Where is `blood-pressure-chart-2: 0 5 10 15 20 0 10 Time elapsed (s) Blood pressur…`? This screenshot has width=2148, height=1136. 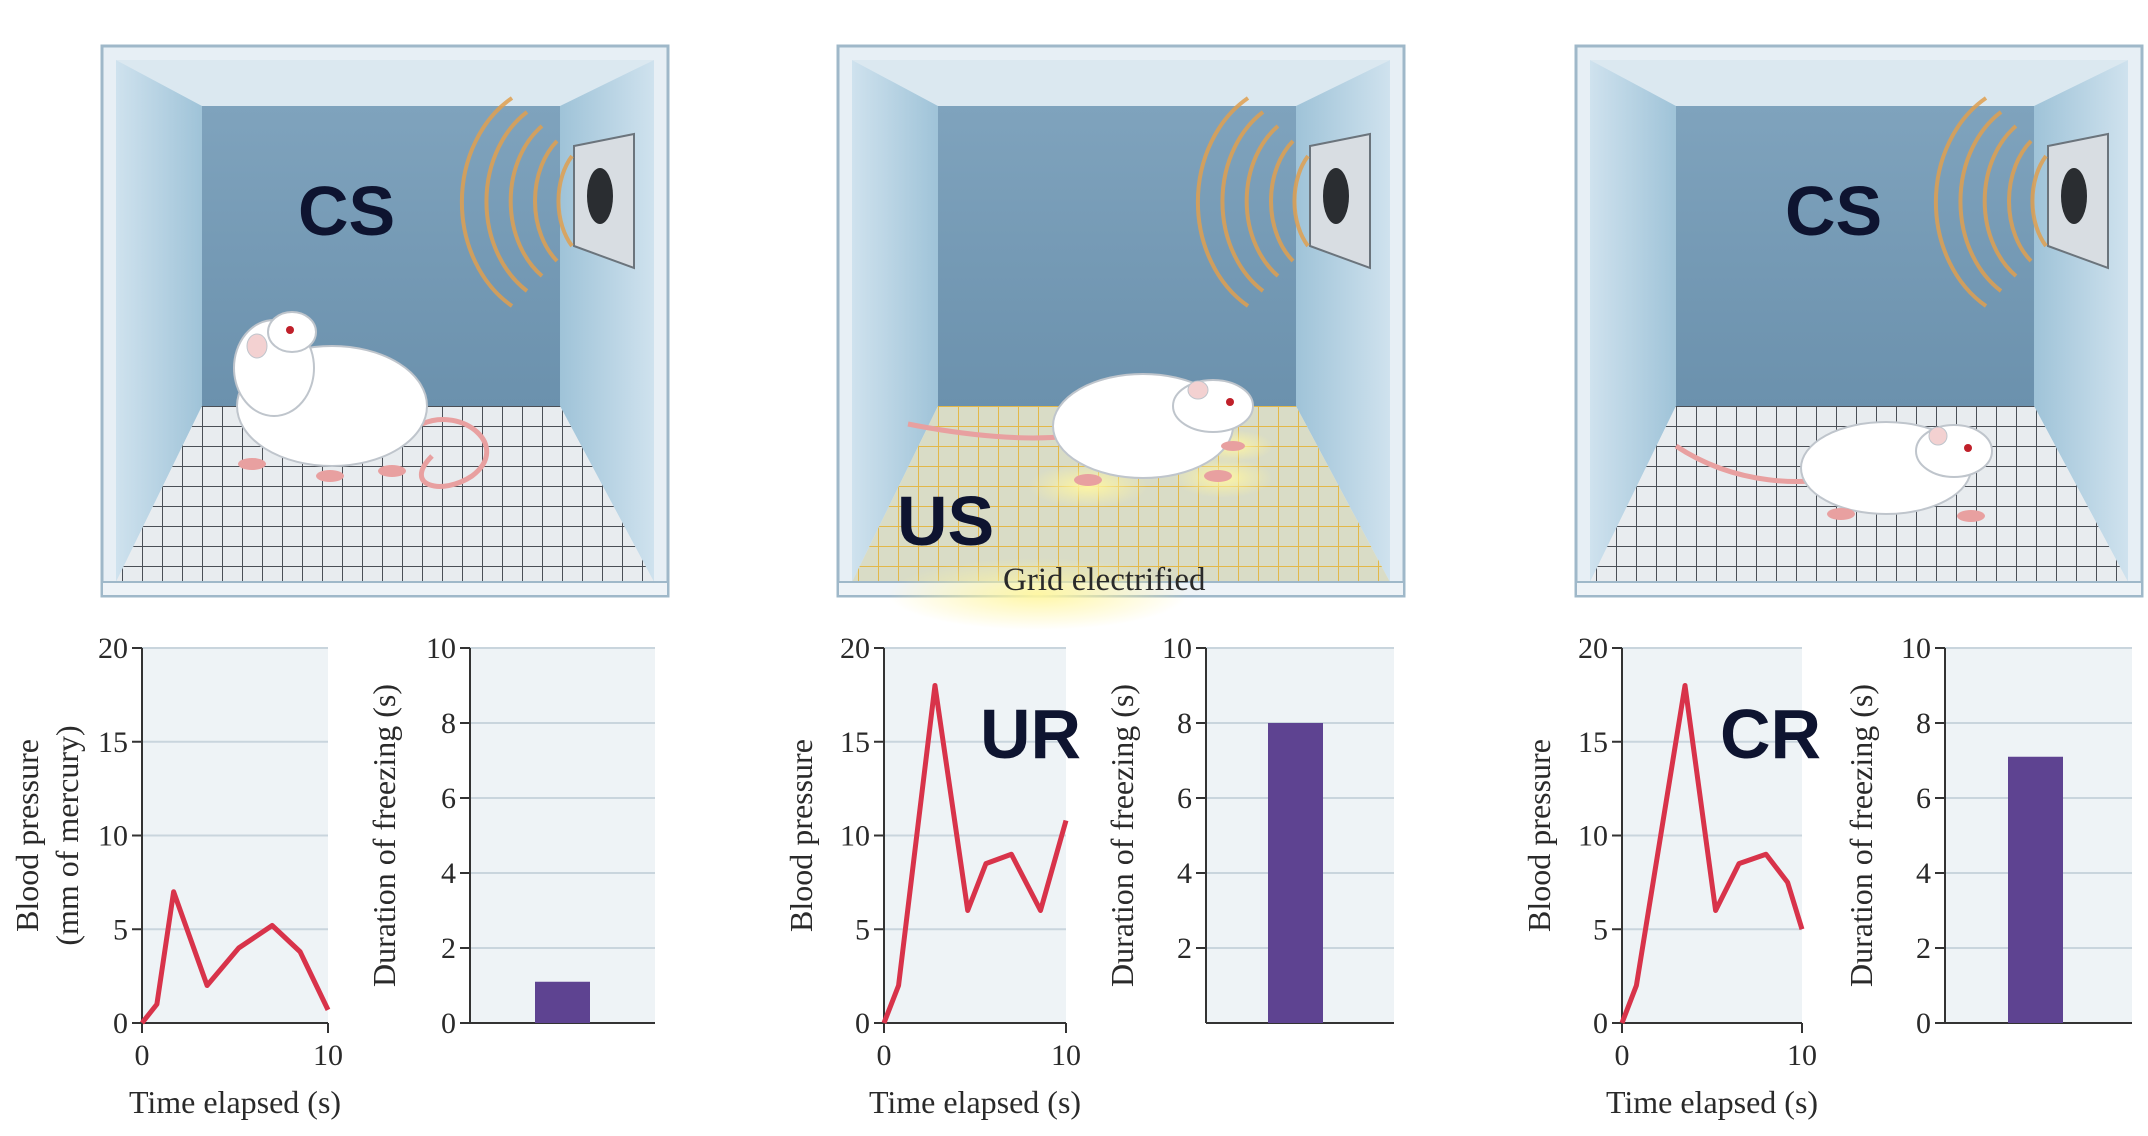 blood-pressure-chart-2: 0 5 10 15 20 0 10 Time elapsed (s) Blood pressur… is located at coordinates (932, 876).